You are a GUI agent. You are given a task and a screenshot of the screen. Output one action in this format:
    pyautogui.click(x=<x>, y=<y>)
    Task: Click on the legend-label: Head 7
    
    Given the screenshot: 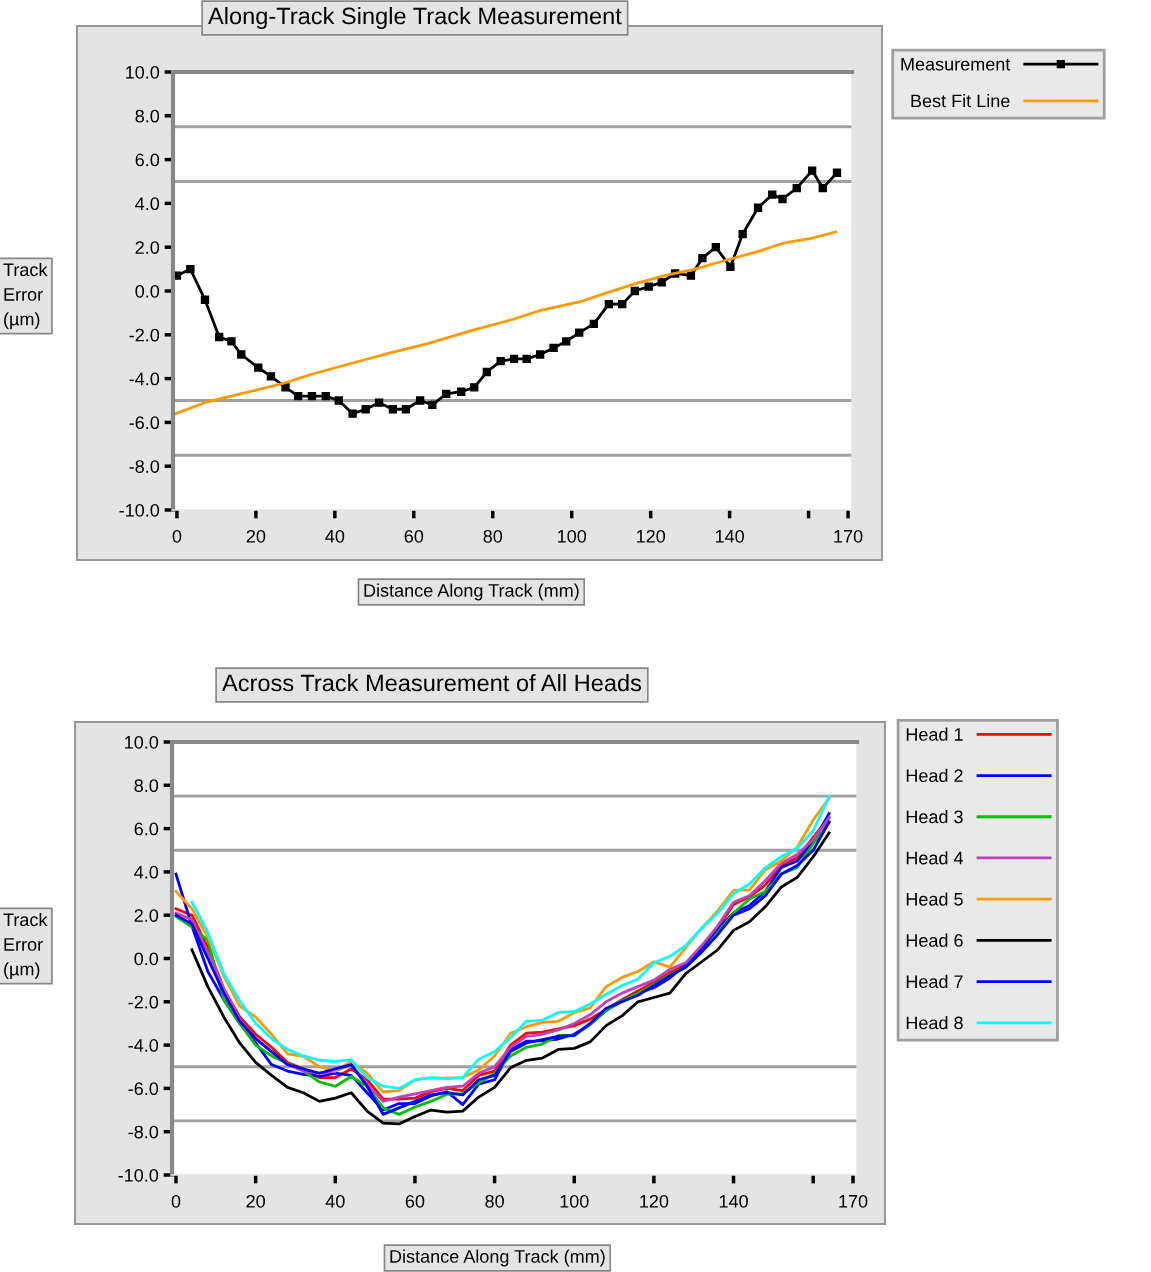 What is the action you would take?
    pyautogui.click(x=934, y=981)
    